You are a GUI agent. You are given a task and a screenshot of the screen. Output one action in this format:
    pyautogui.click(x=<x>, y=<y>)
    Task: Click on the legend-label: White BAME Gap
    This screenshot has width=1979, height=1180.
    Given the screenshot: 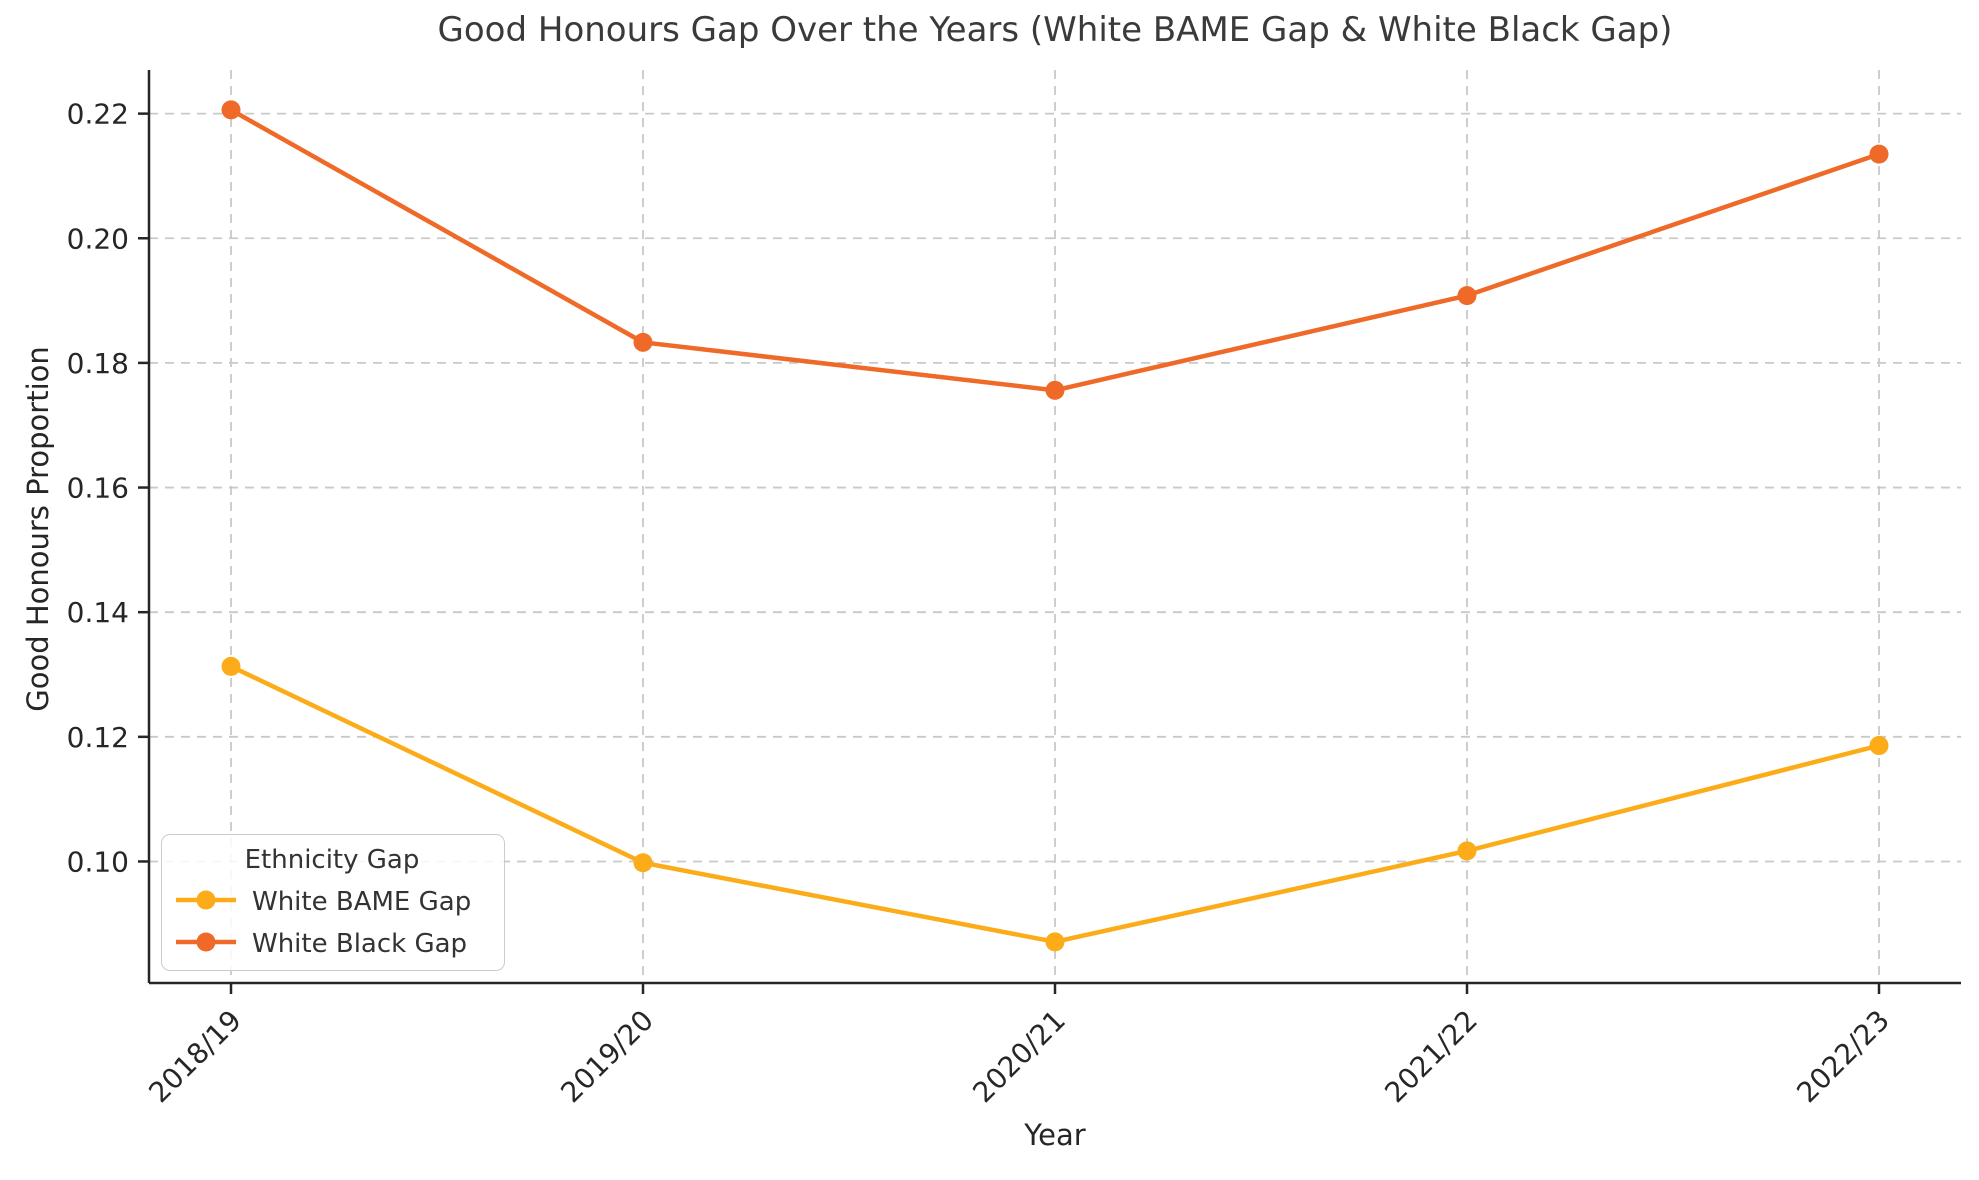 What is the action you would take?
    pyautogui.click(x=362, y=901)
    